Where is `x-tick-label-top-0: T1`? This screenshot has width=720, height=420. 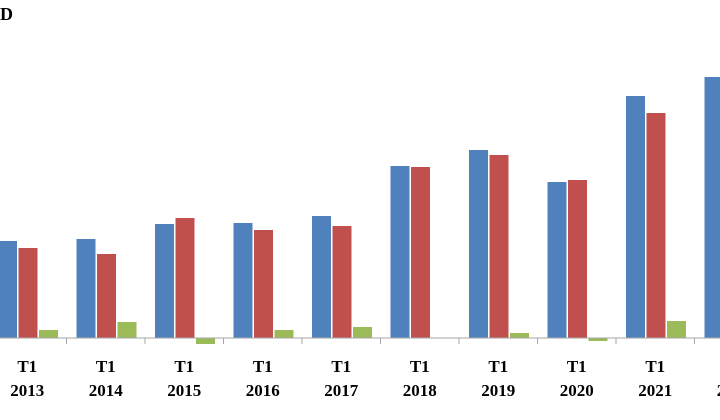 x-tick-label-top-0: T1 is located at coordinates (27, 366).